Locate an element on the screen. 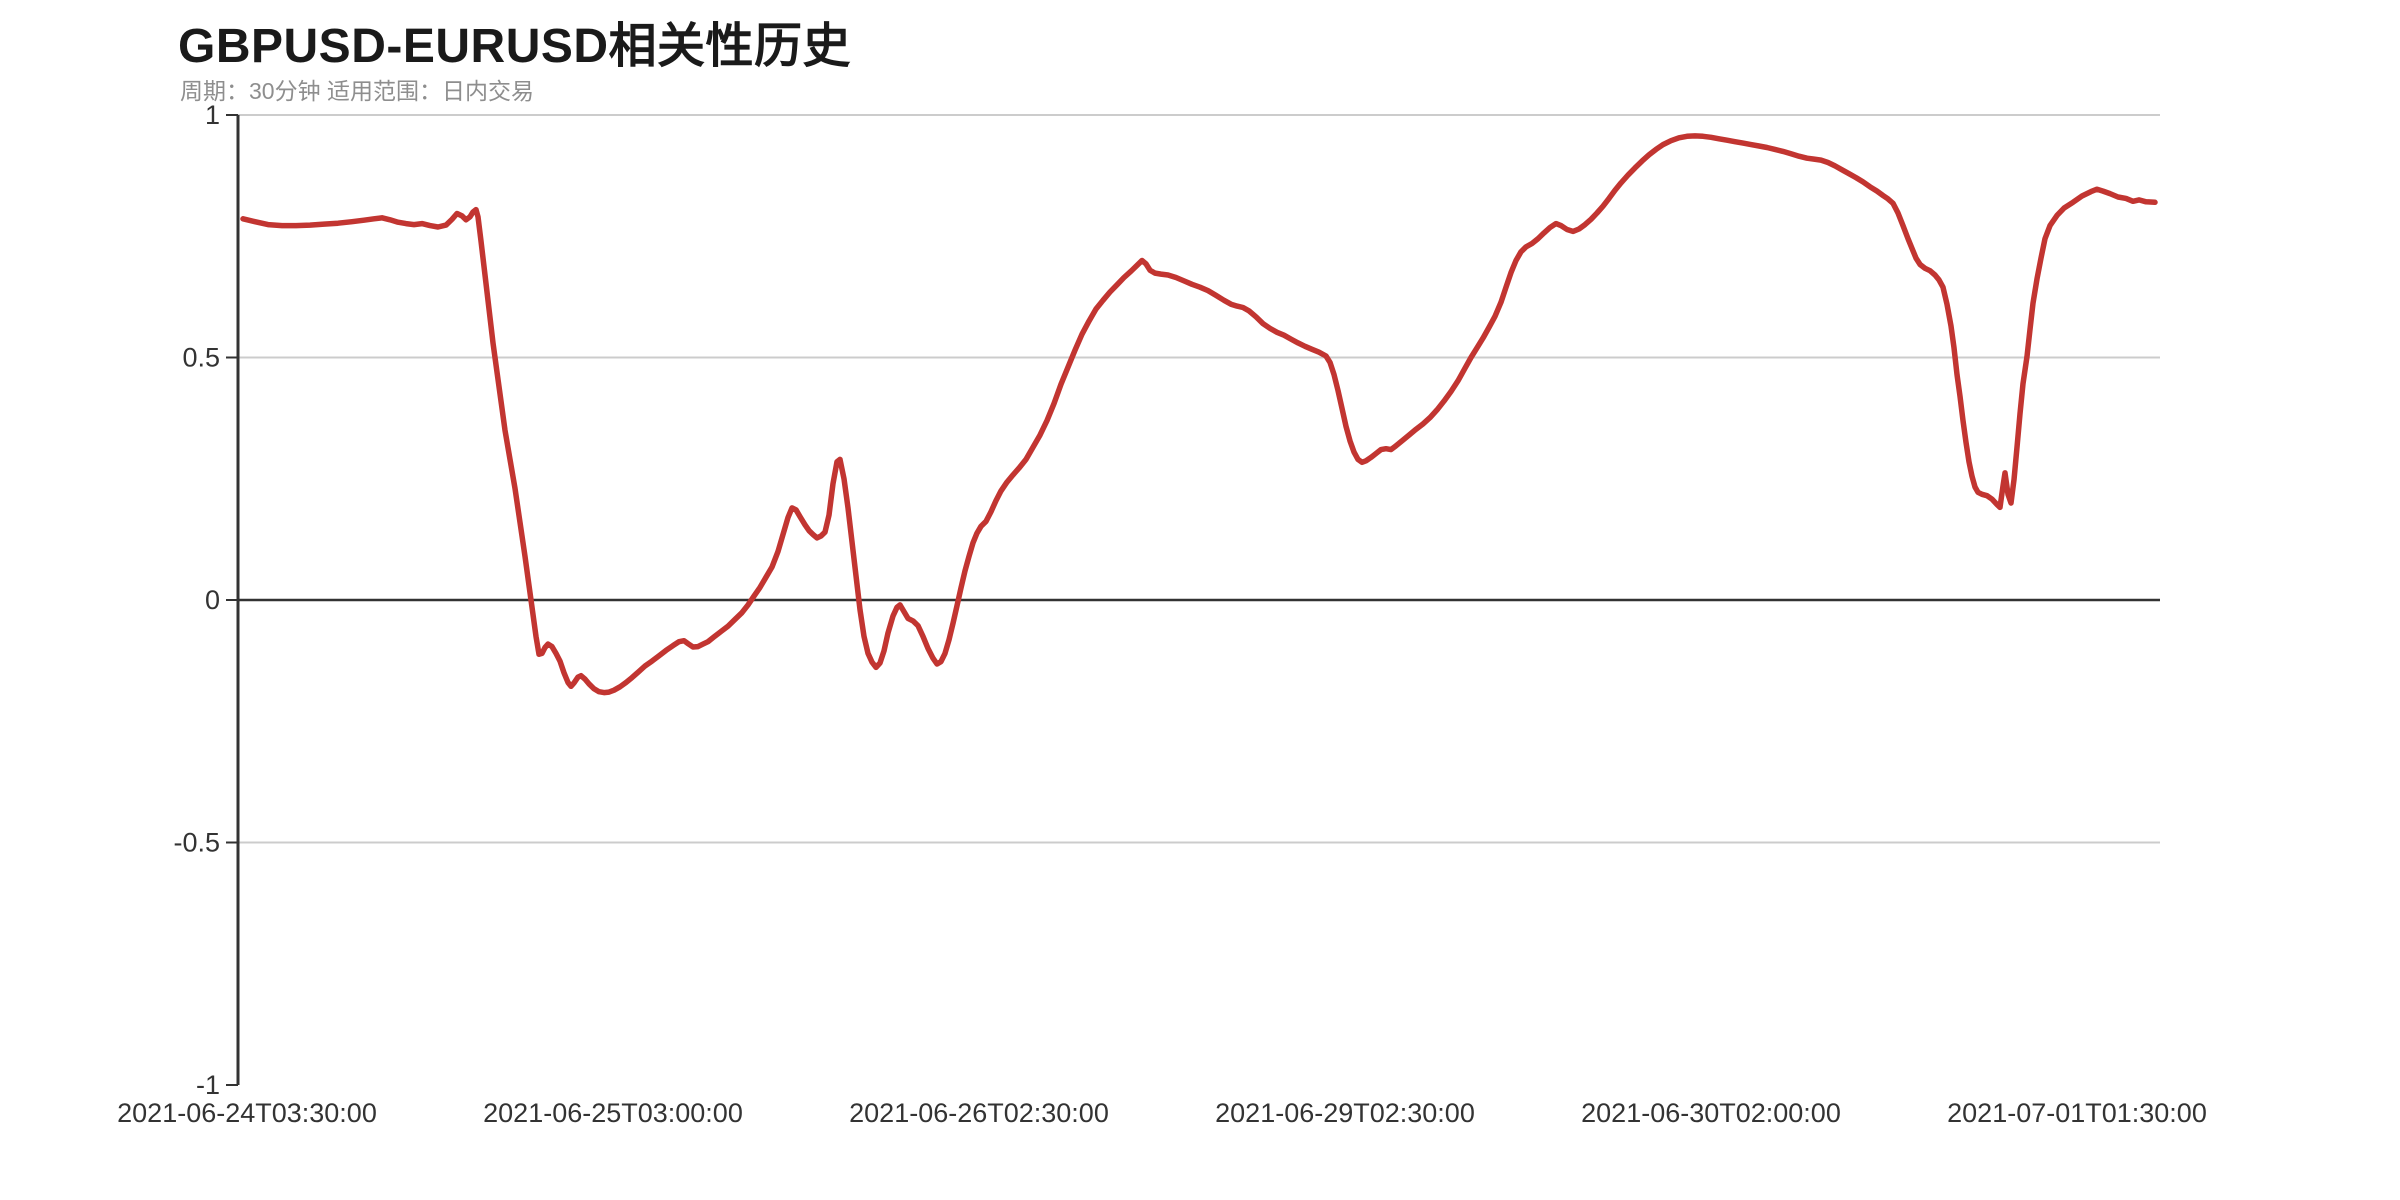 Image resolution: width=2400 pixels, height=1200 pixels. x-tick-label: 2021-06-24T03:30:00 is located at coordinates (247, 1113).